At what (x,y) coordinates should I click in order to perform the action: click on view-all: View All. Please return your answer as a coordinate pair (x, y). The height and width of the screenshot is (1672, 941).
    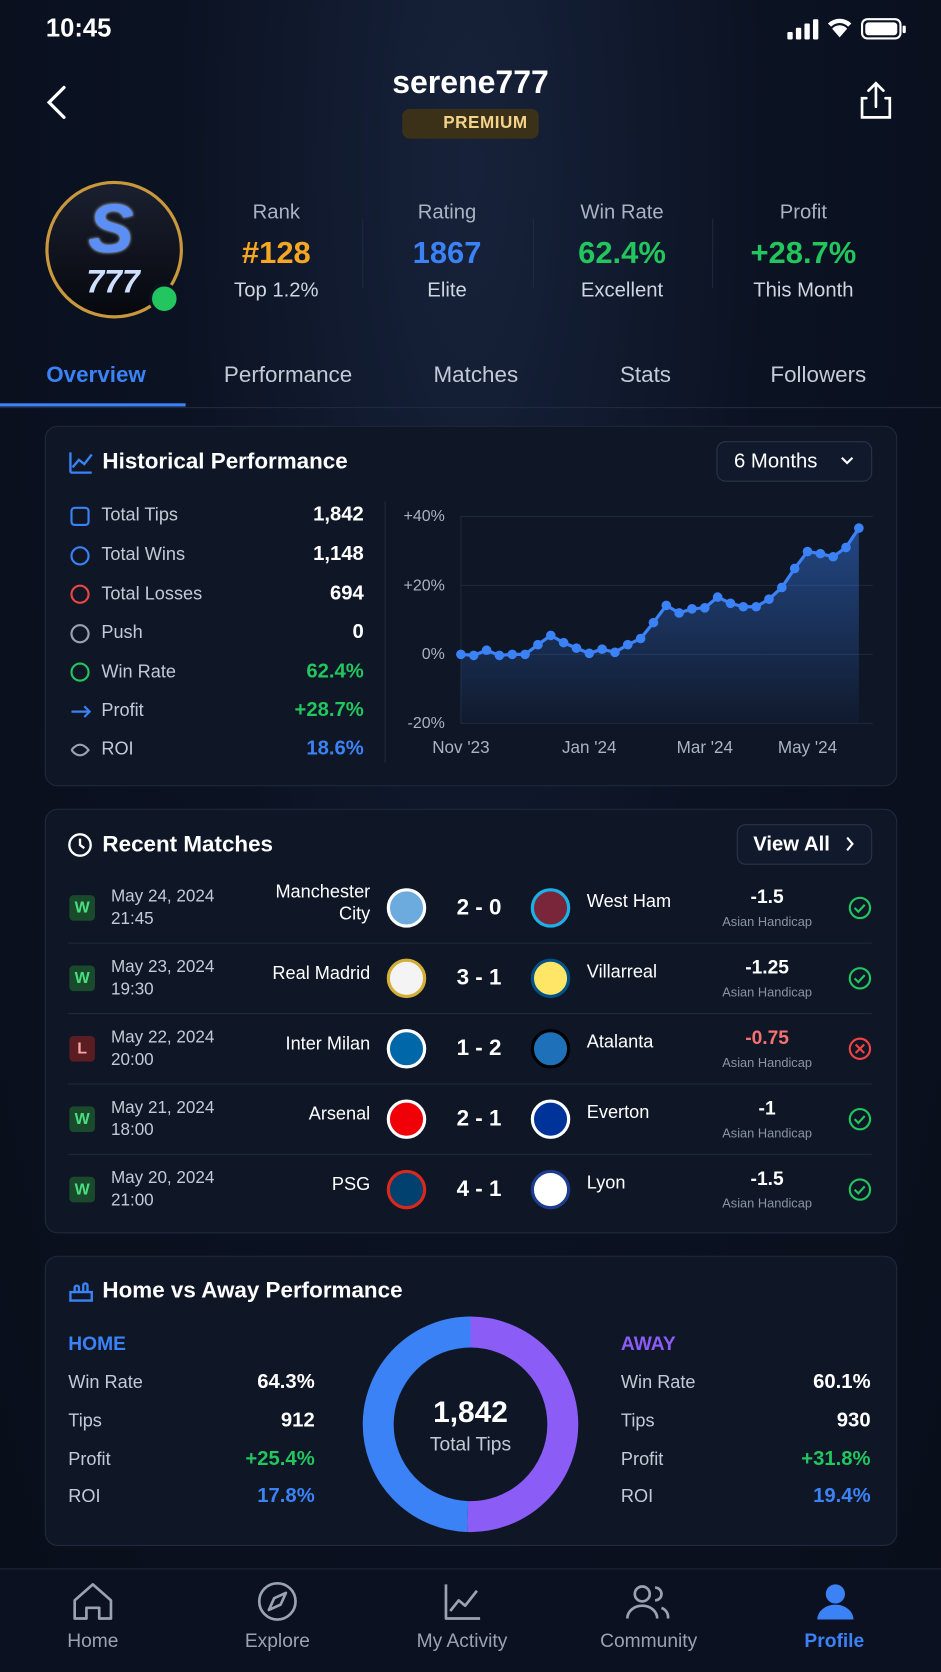
    Looking at the image, I should click on (791, 844).